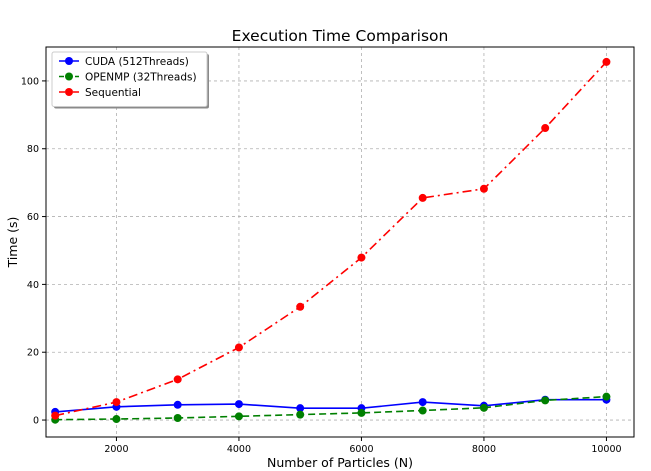  What do you see at coordinates (116, 449) in the screenshot?
I see `x-tick-label: 2000` at bounding box center [116, 449].